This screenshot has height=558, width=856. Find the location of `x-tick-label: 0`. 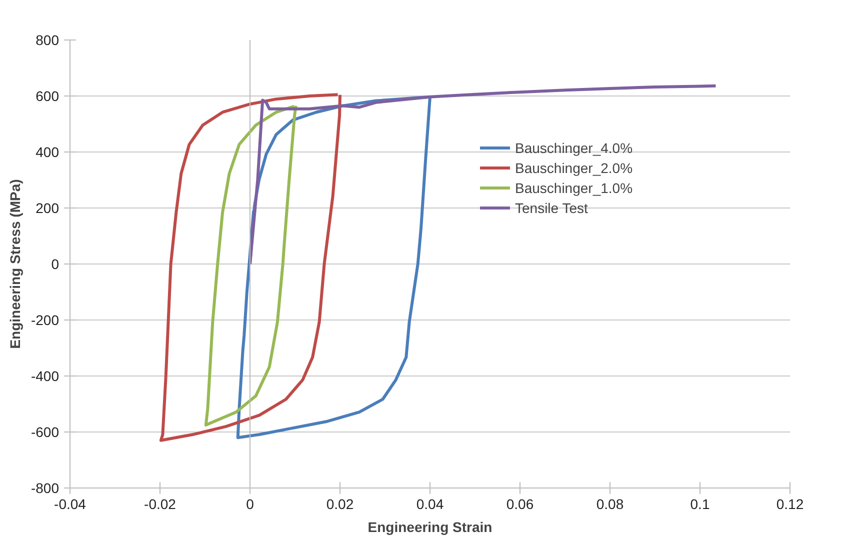

x-tick-label: 0 is located at coordinates (250, 504).